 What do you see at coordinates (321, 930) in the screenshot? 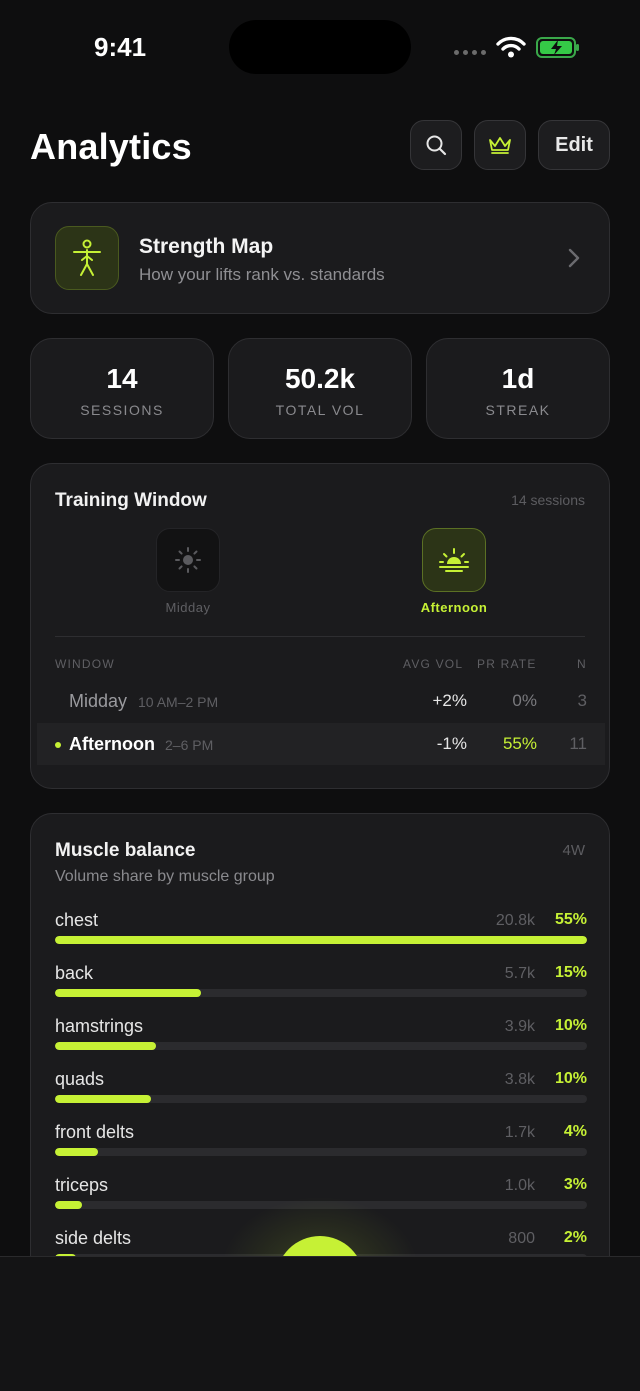
I see `muscle-row: chest 20.8k 55%` at bounding box center [321, 930].